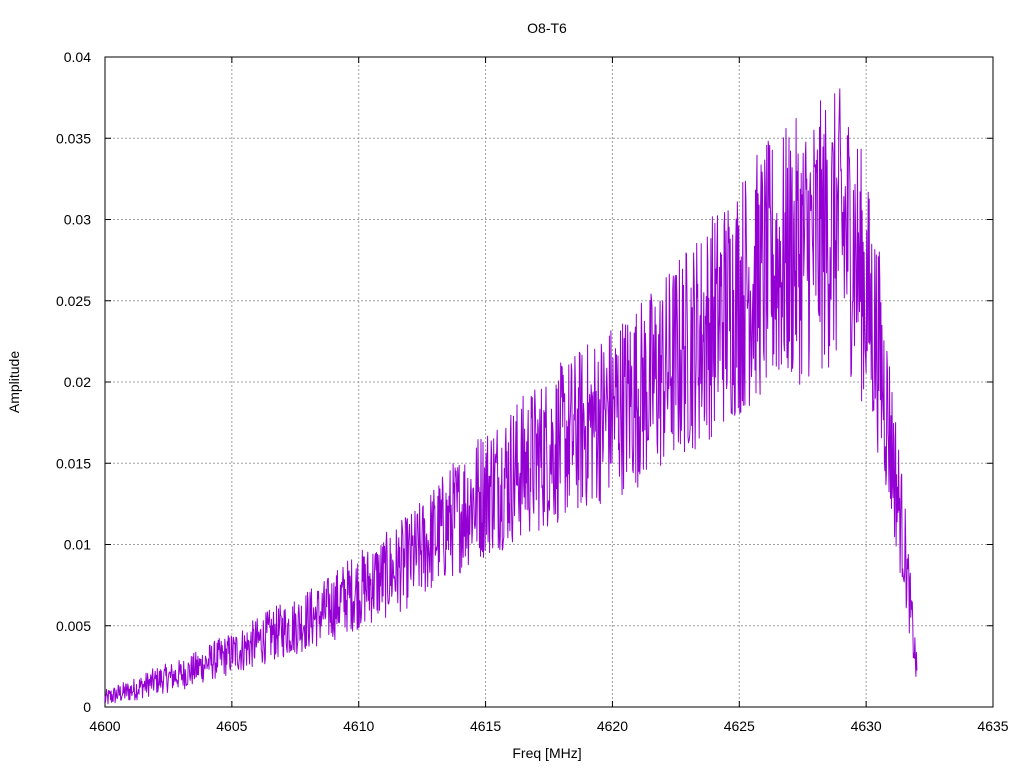 Image resolution: width=1024 pixels, height=768 pixels. What do you see at coordinates (548, 726) in the screenshot?
I see `x-tick-labels: 4600 4605 4610 4615 4620 4625 4630 4635` at bounding box center [548, 726].